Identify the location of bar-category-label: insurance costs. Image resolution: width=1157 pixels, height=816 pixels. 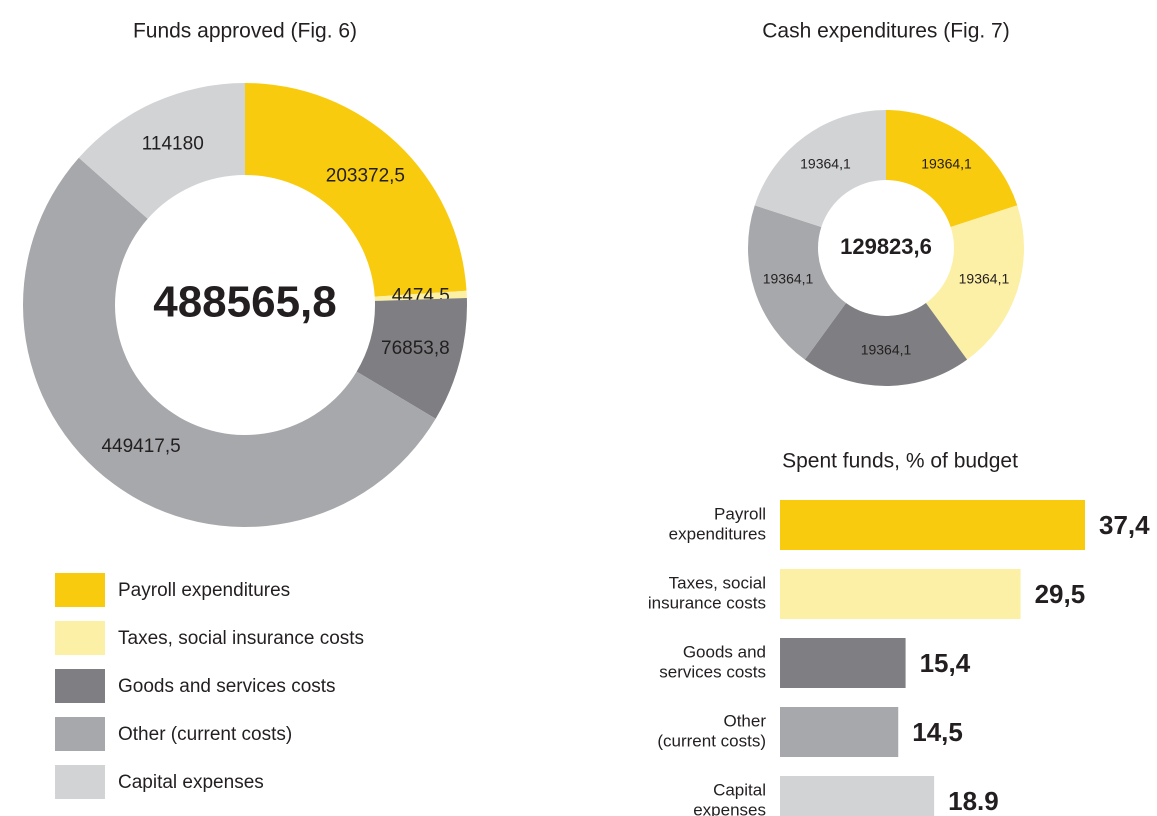
(707, 602).